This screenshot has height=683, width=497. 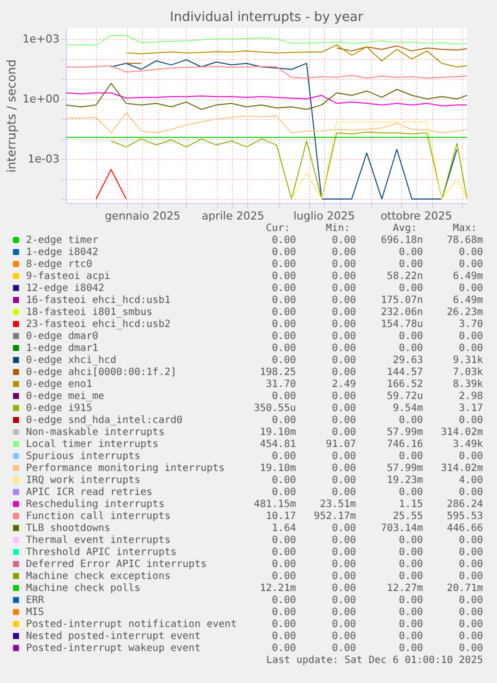 What do you see at coordinates (368, 408) in the screenshot?
I see `text: 350.55u 0.00 9.54m 3.17` at bounding box center [368, 408].